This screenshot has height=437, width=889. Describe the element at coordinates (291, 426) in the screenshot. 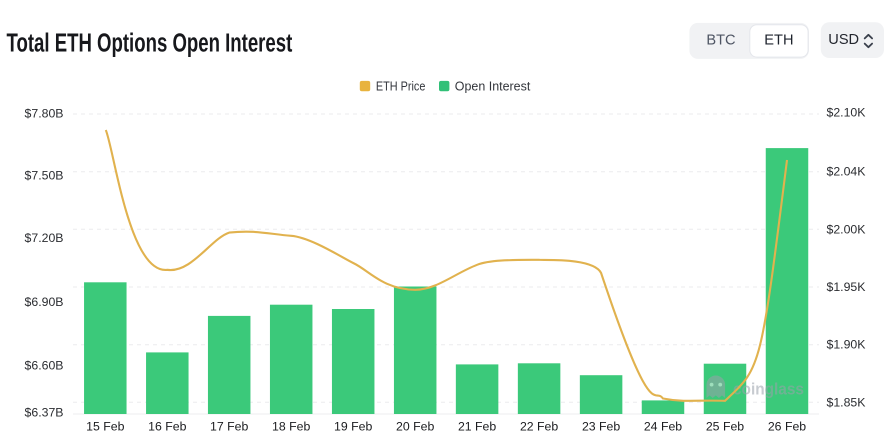

I see `svg-text: 18 Feb` at that location.